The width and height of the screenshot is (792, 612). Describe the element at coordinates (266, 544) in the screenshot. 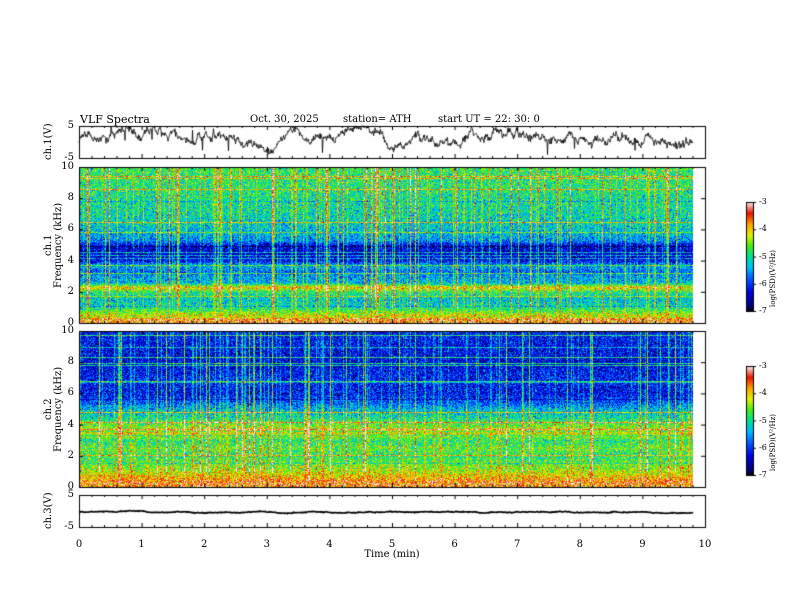

I see `x-tick-label: 3` at that location.